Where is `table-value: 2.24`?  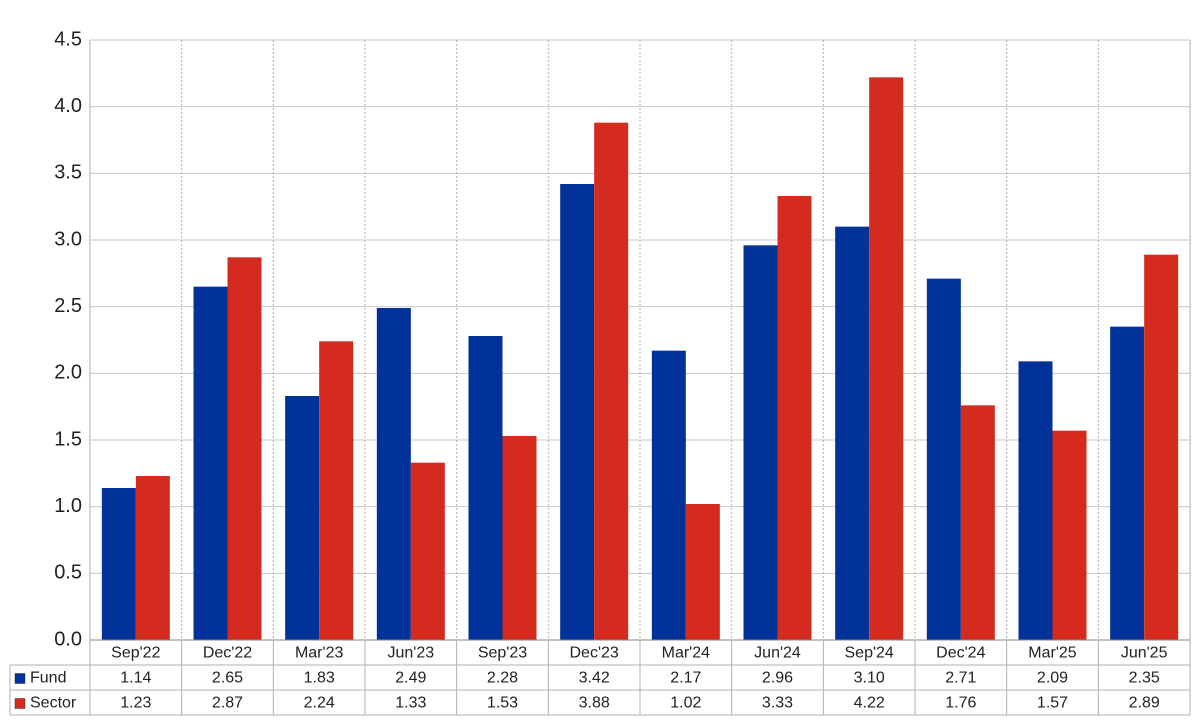
table-value: 2.24 is located at coordinates (319, 703).